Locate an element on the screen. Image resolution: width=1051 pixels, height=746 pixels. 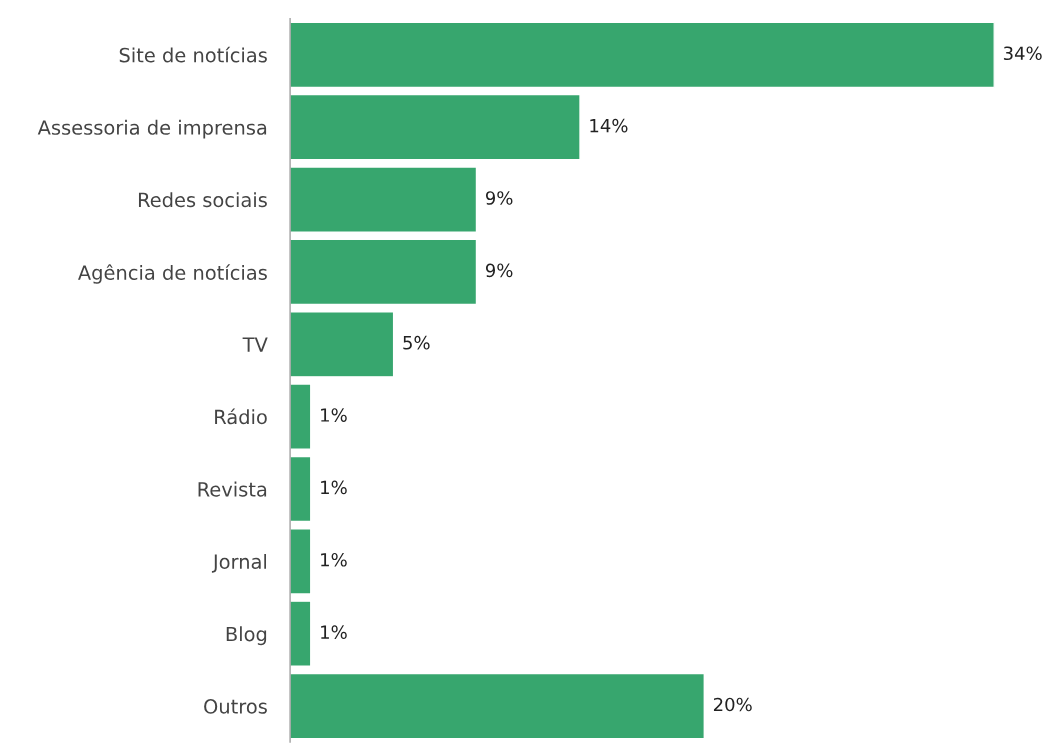
data-label: 5% is located at coordinates (416, 342).